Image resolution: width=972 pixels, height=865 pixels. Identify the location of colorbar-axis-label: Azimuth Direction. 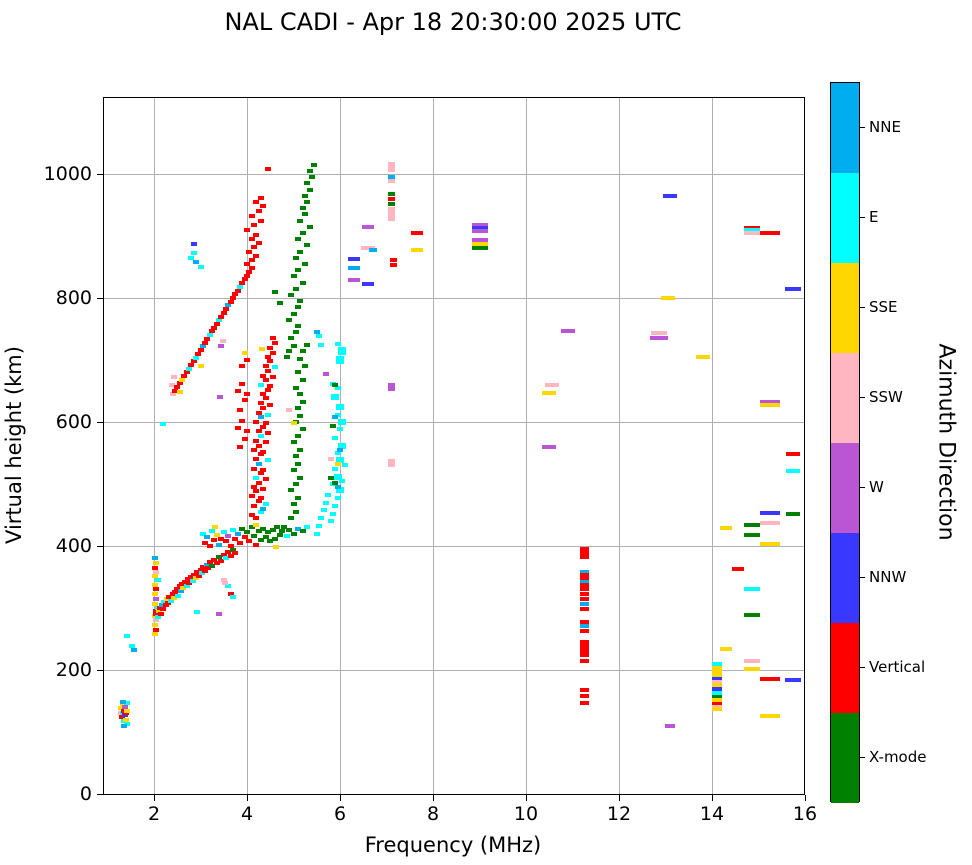
(946, 442).